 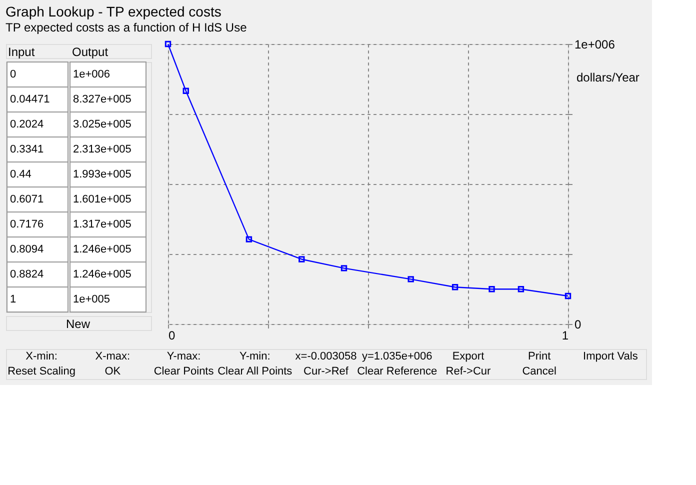 I want to click on text: Clear Reference, so click(x=397, y=372).